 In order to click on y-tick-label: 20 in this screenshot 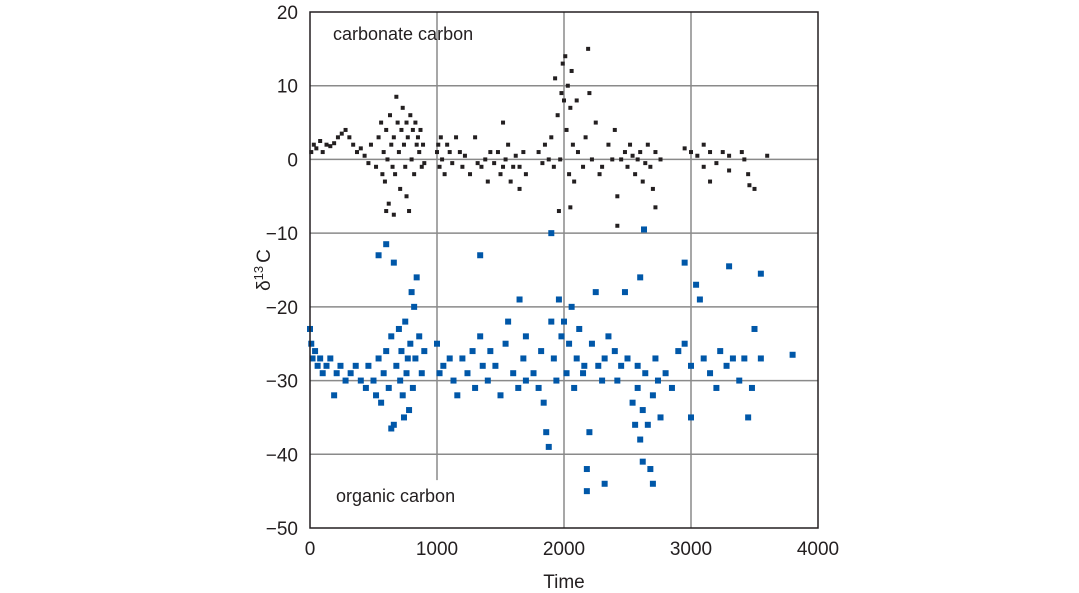, I will do `click(287, 13)`.